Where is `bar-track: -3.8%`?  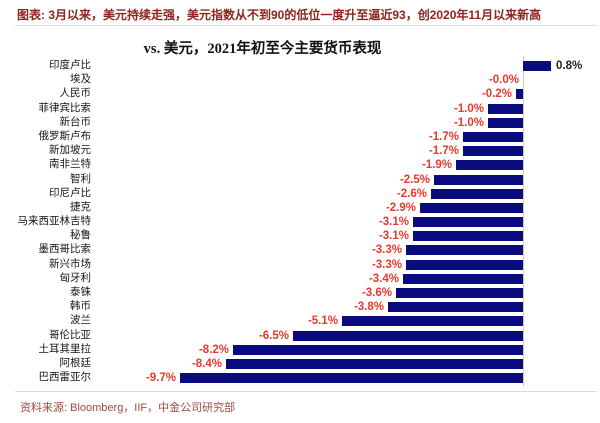
bar-track: -3.8% is located at coordinates (348, 307).